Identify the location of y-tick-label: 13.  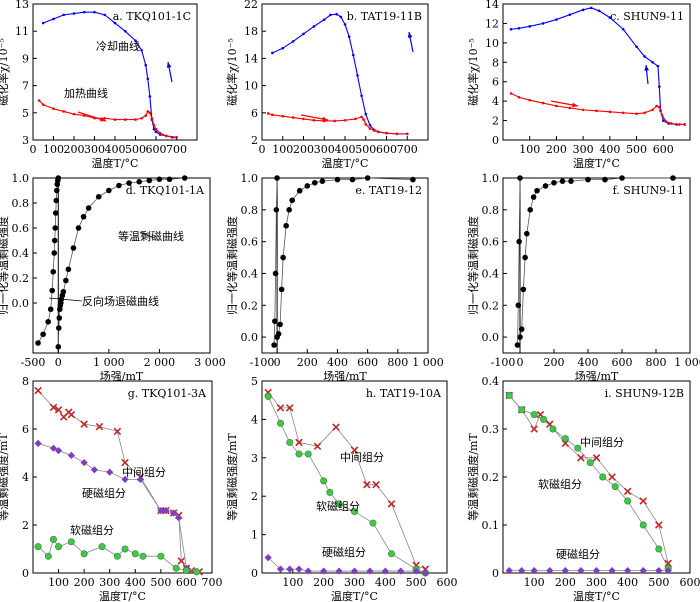
(22, 5).